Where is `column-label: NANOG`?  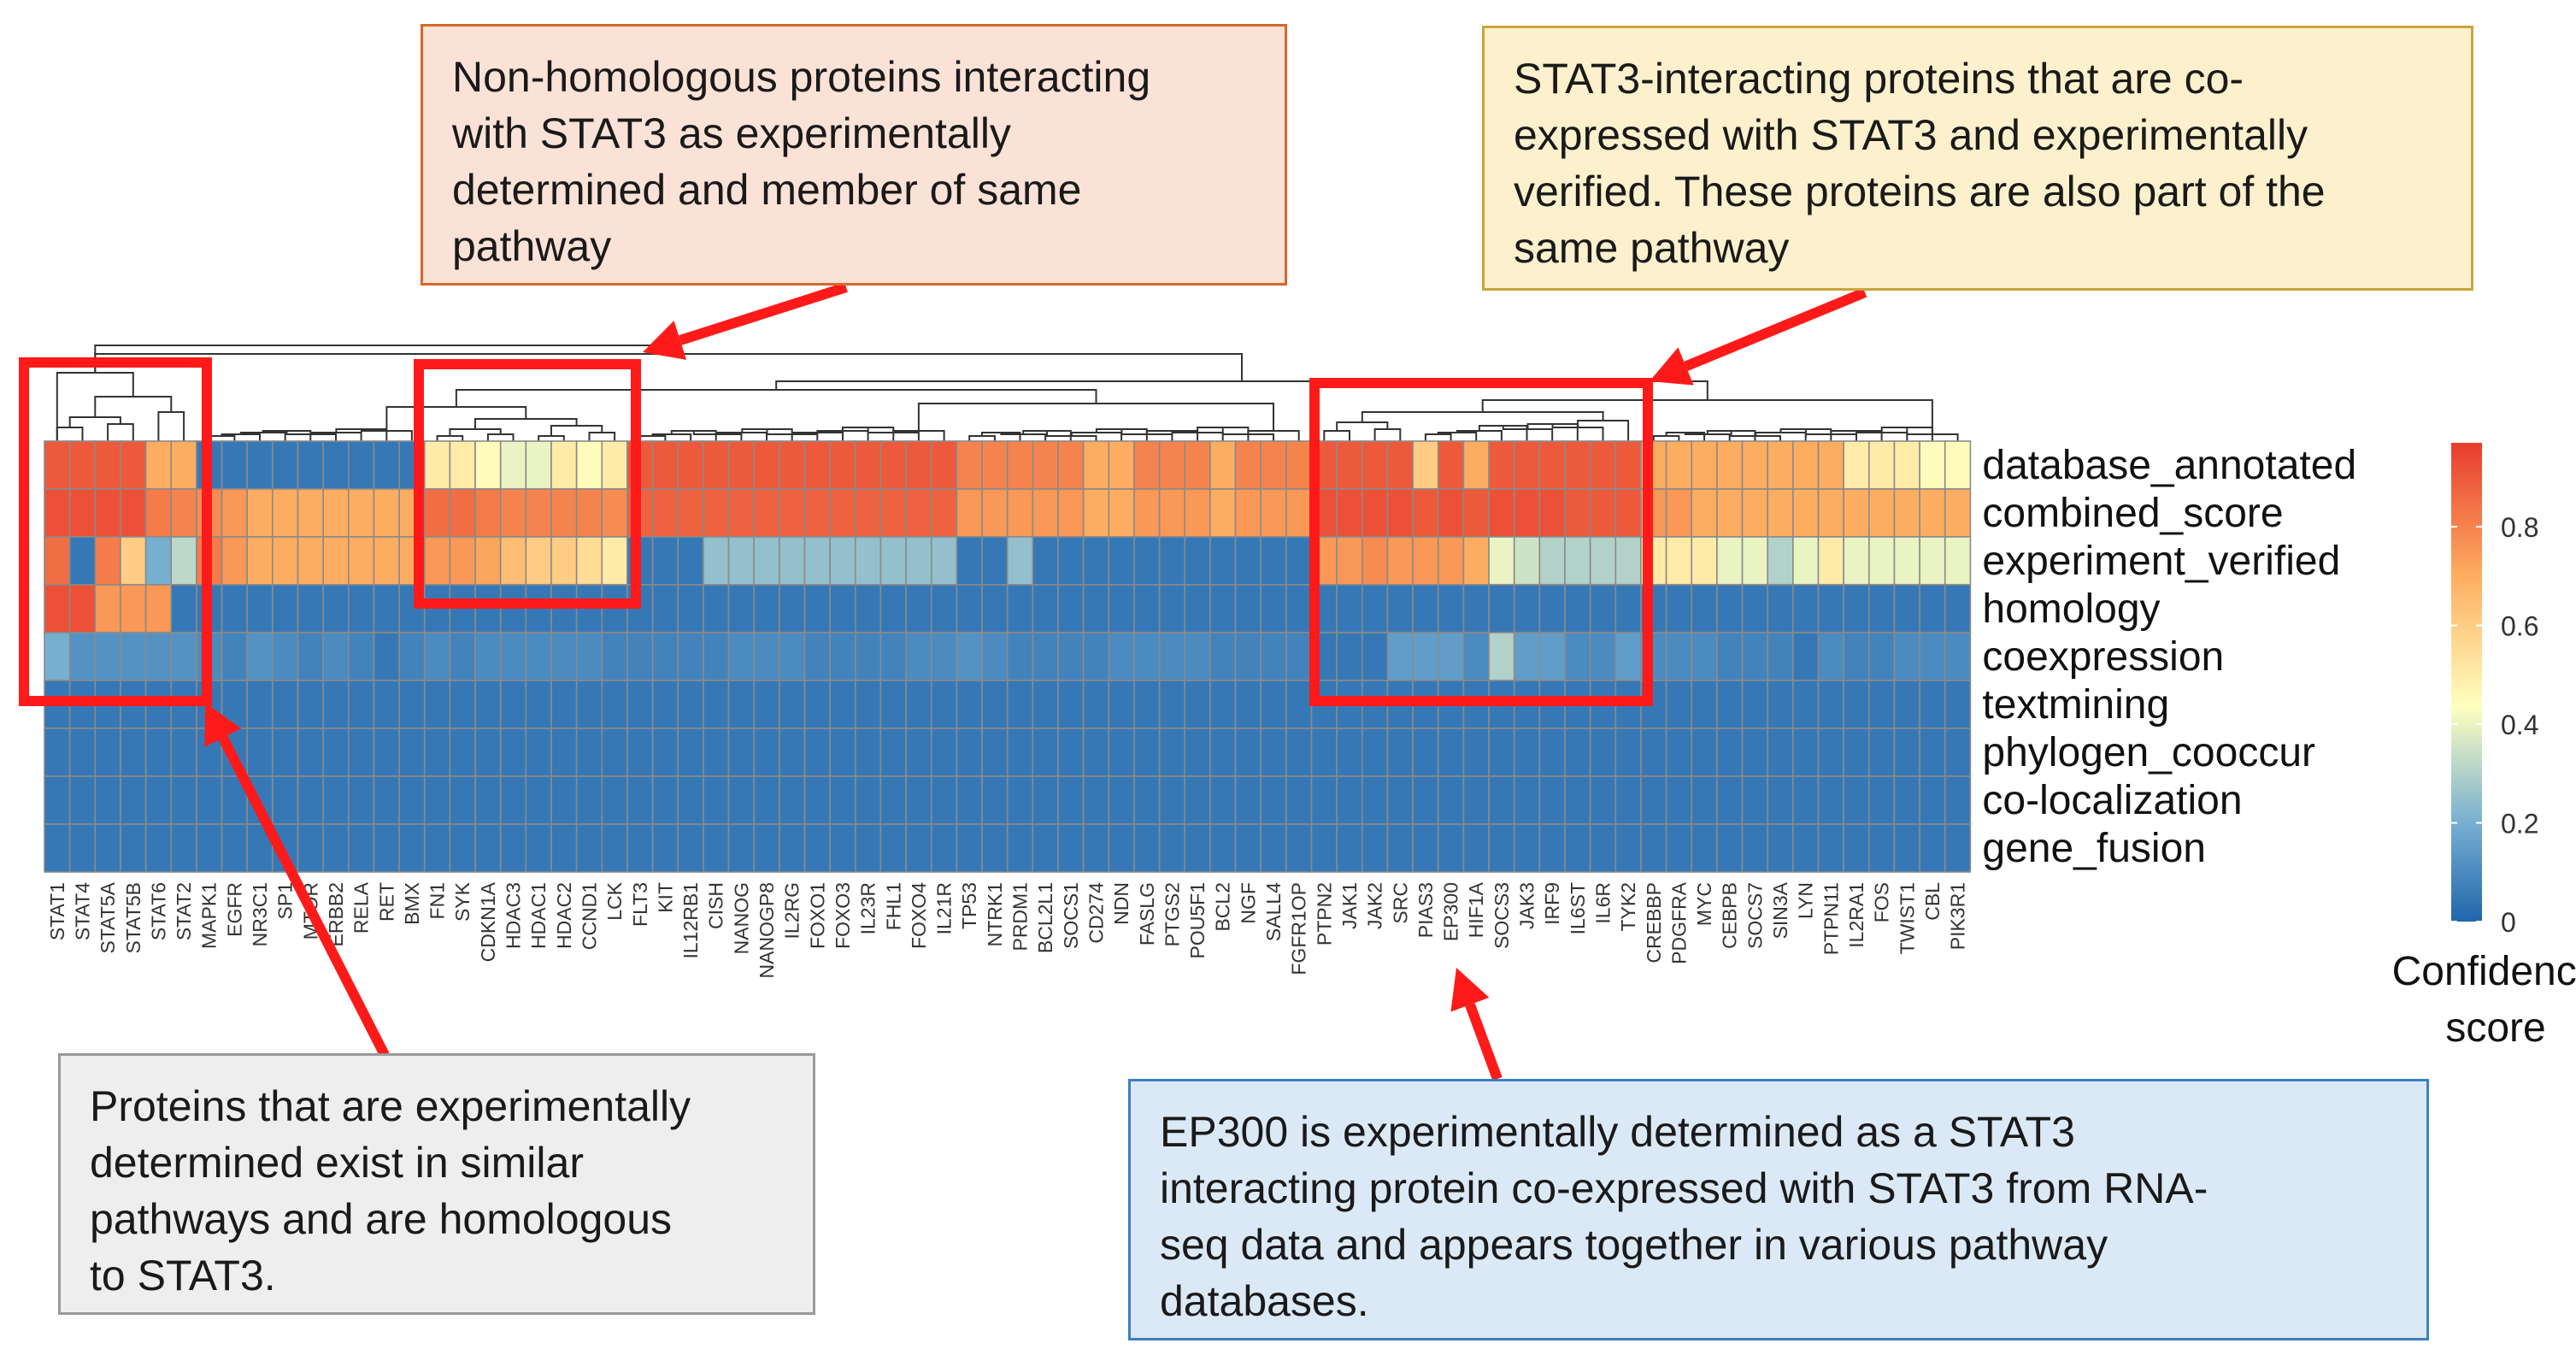
column-label: NANOG is located at coordinates (741, 918).